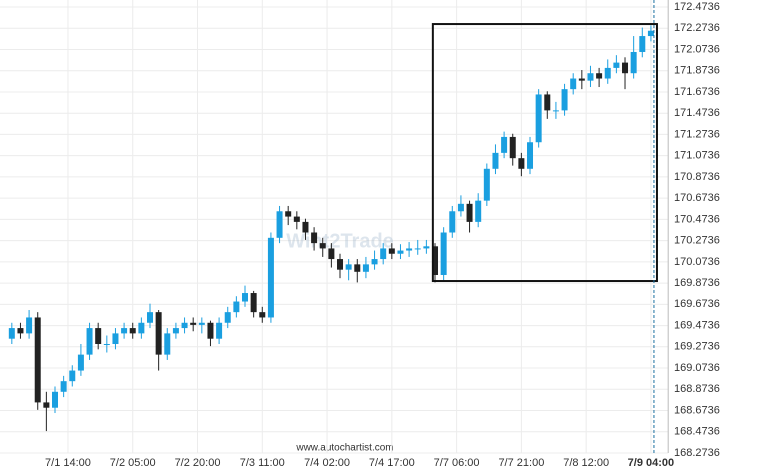 Image resolution: width=760 pixels, height=475 pixels. Describe the element at coordinates (697, 262) in the screenshot. I see `y-tick-label: 170.0736` at that location.